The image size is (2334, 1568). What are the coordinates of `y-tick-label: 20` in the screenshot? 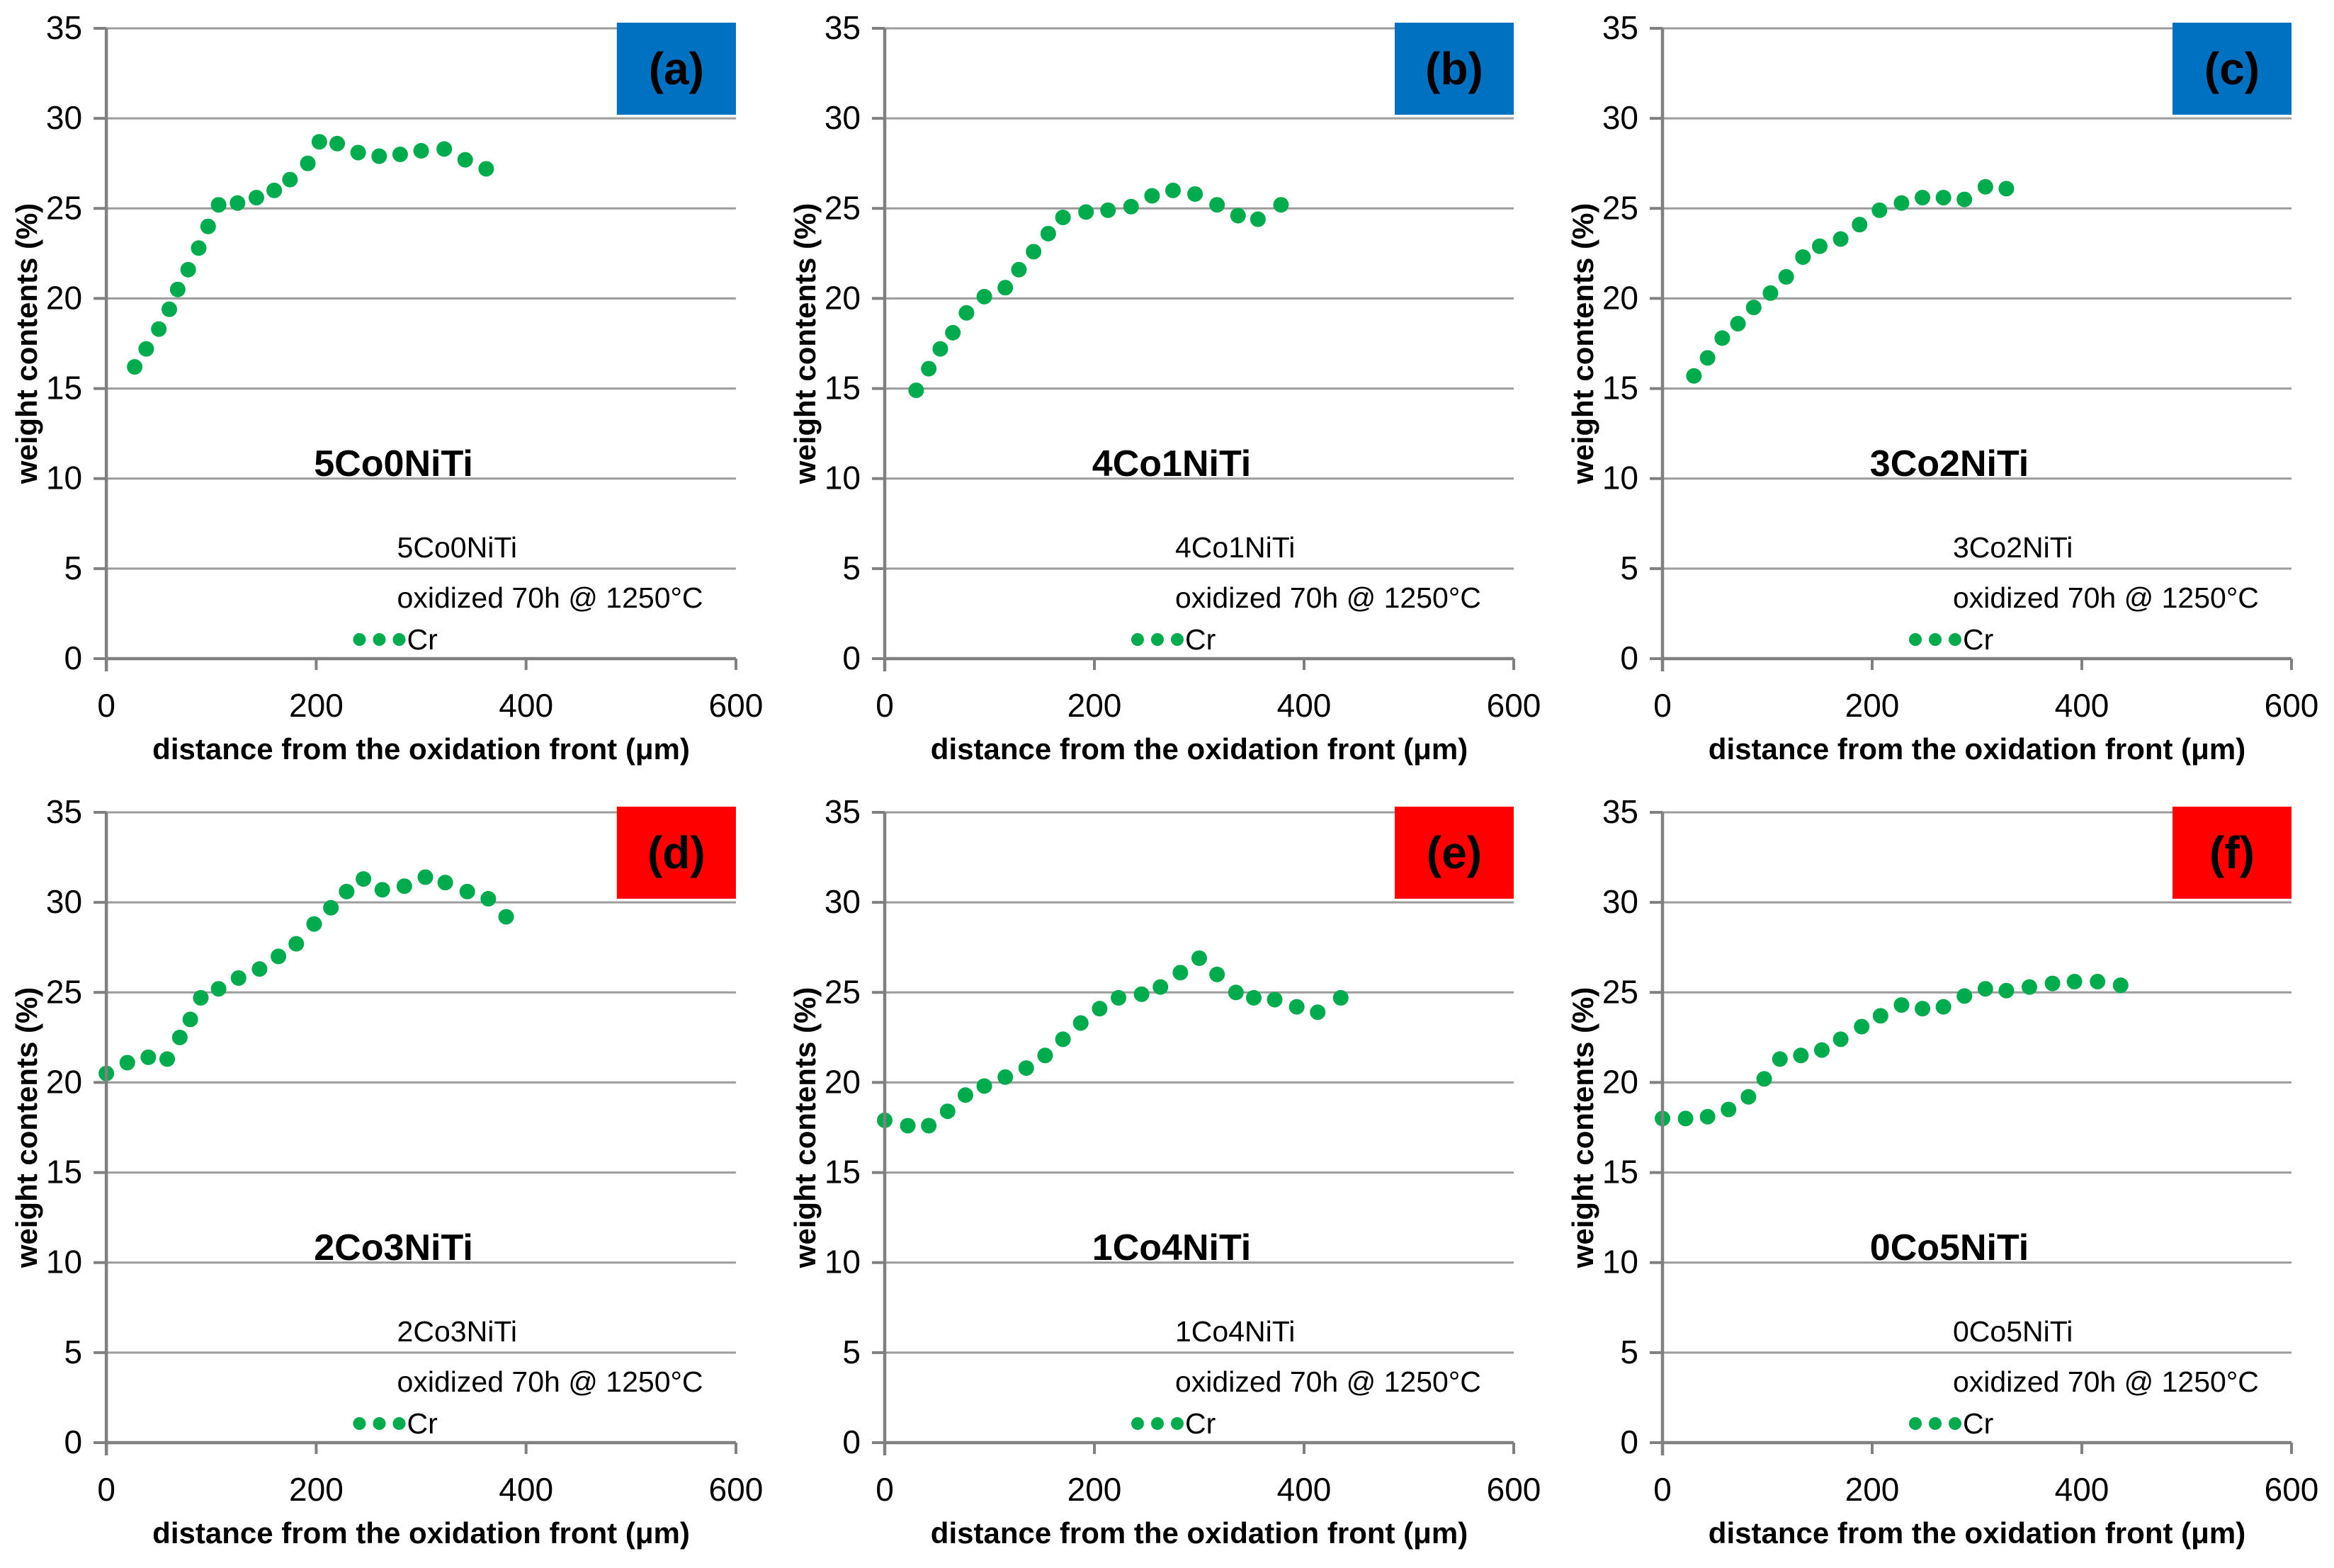 It's located at (64, 1081).